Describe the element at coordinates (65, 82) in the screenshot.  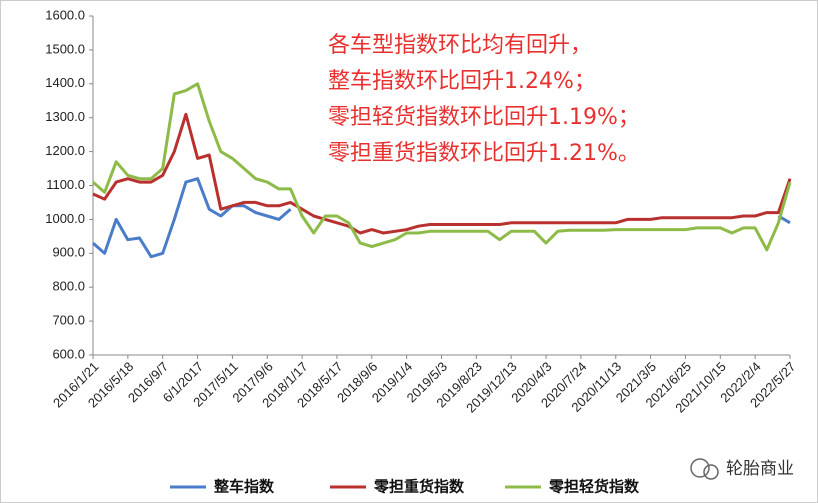
I see `y-tick-label: 1400.0` at that location.